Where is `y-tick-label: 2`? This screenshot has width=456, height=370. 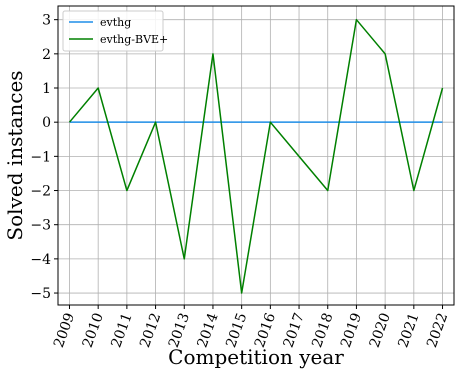 y-tick-label: 2 is located at coordinates (46, 55).